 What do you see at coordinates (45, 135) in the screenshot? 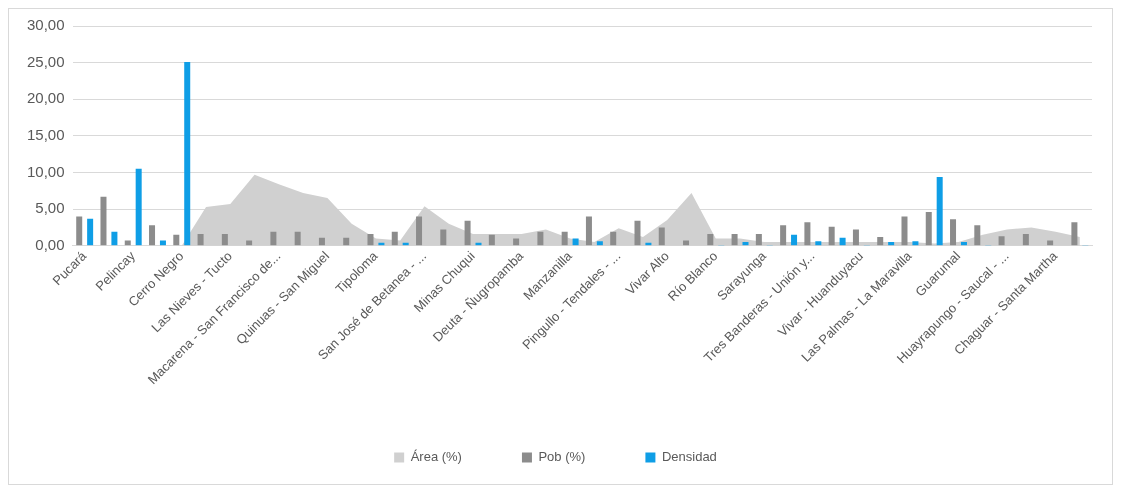
I see `y-tick-label: 15,00` at bounding box center [45, 135].